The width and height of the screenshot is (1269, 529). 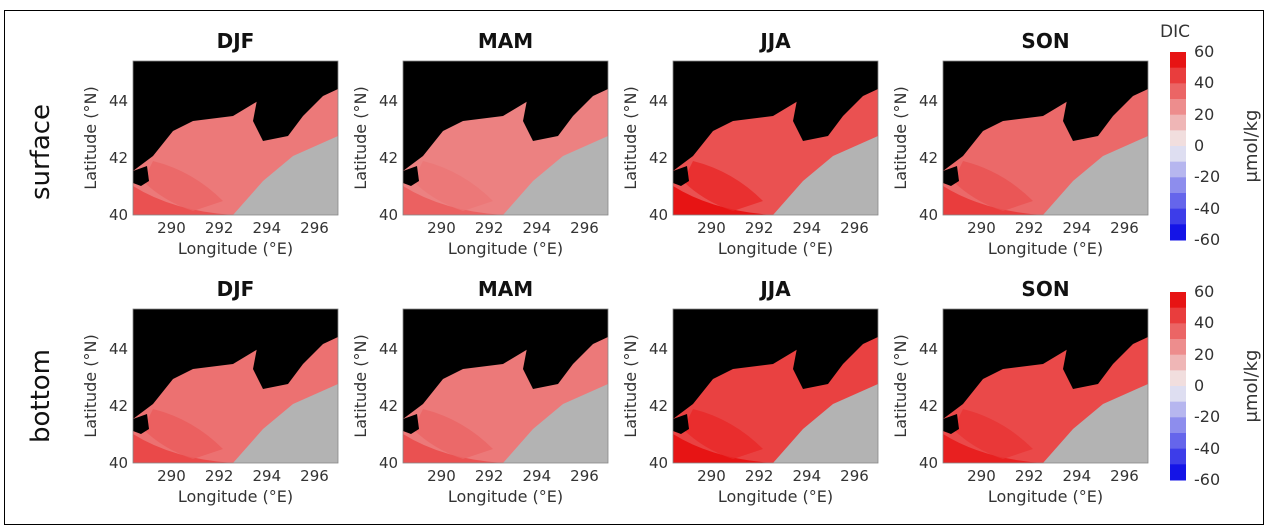 I want to click on map-bottom-mam, so click(x=505, y=386).